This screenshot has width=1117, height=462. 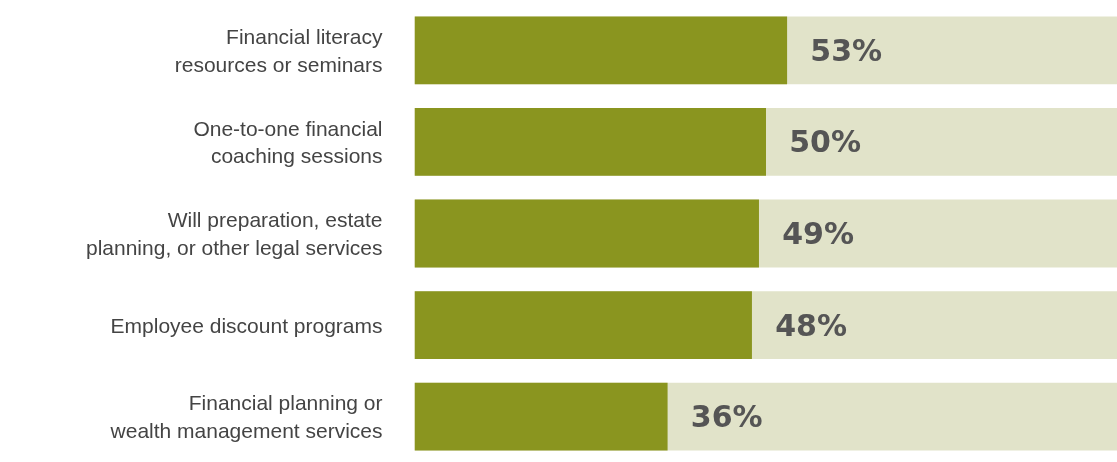 What do you see at coordinates (811, 325) in the screenshot?
I see `data-label: 48%` at bounding box center [811, 325].